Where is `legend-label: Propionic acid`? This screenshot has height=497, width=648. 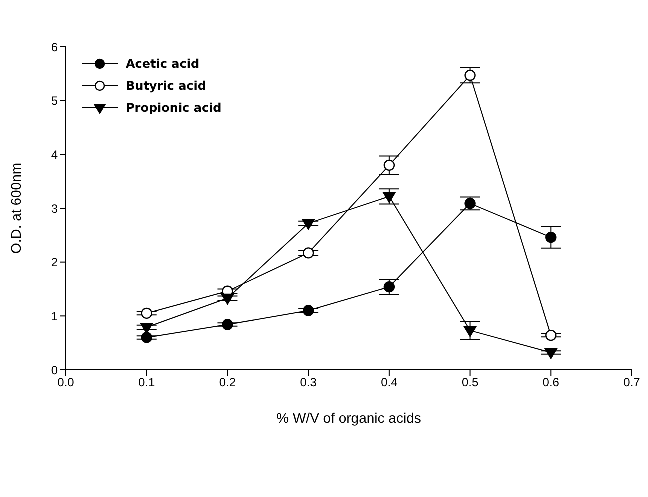 legend-label: Propionic acid is located at coordinates (174, 108).